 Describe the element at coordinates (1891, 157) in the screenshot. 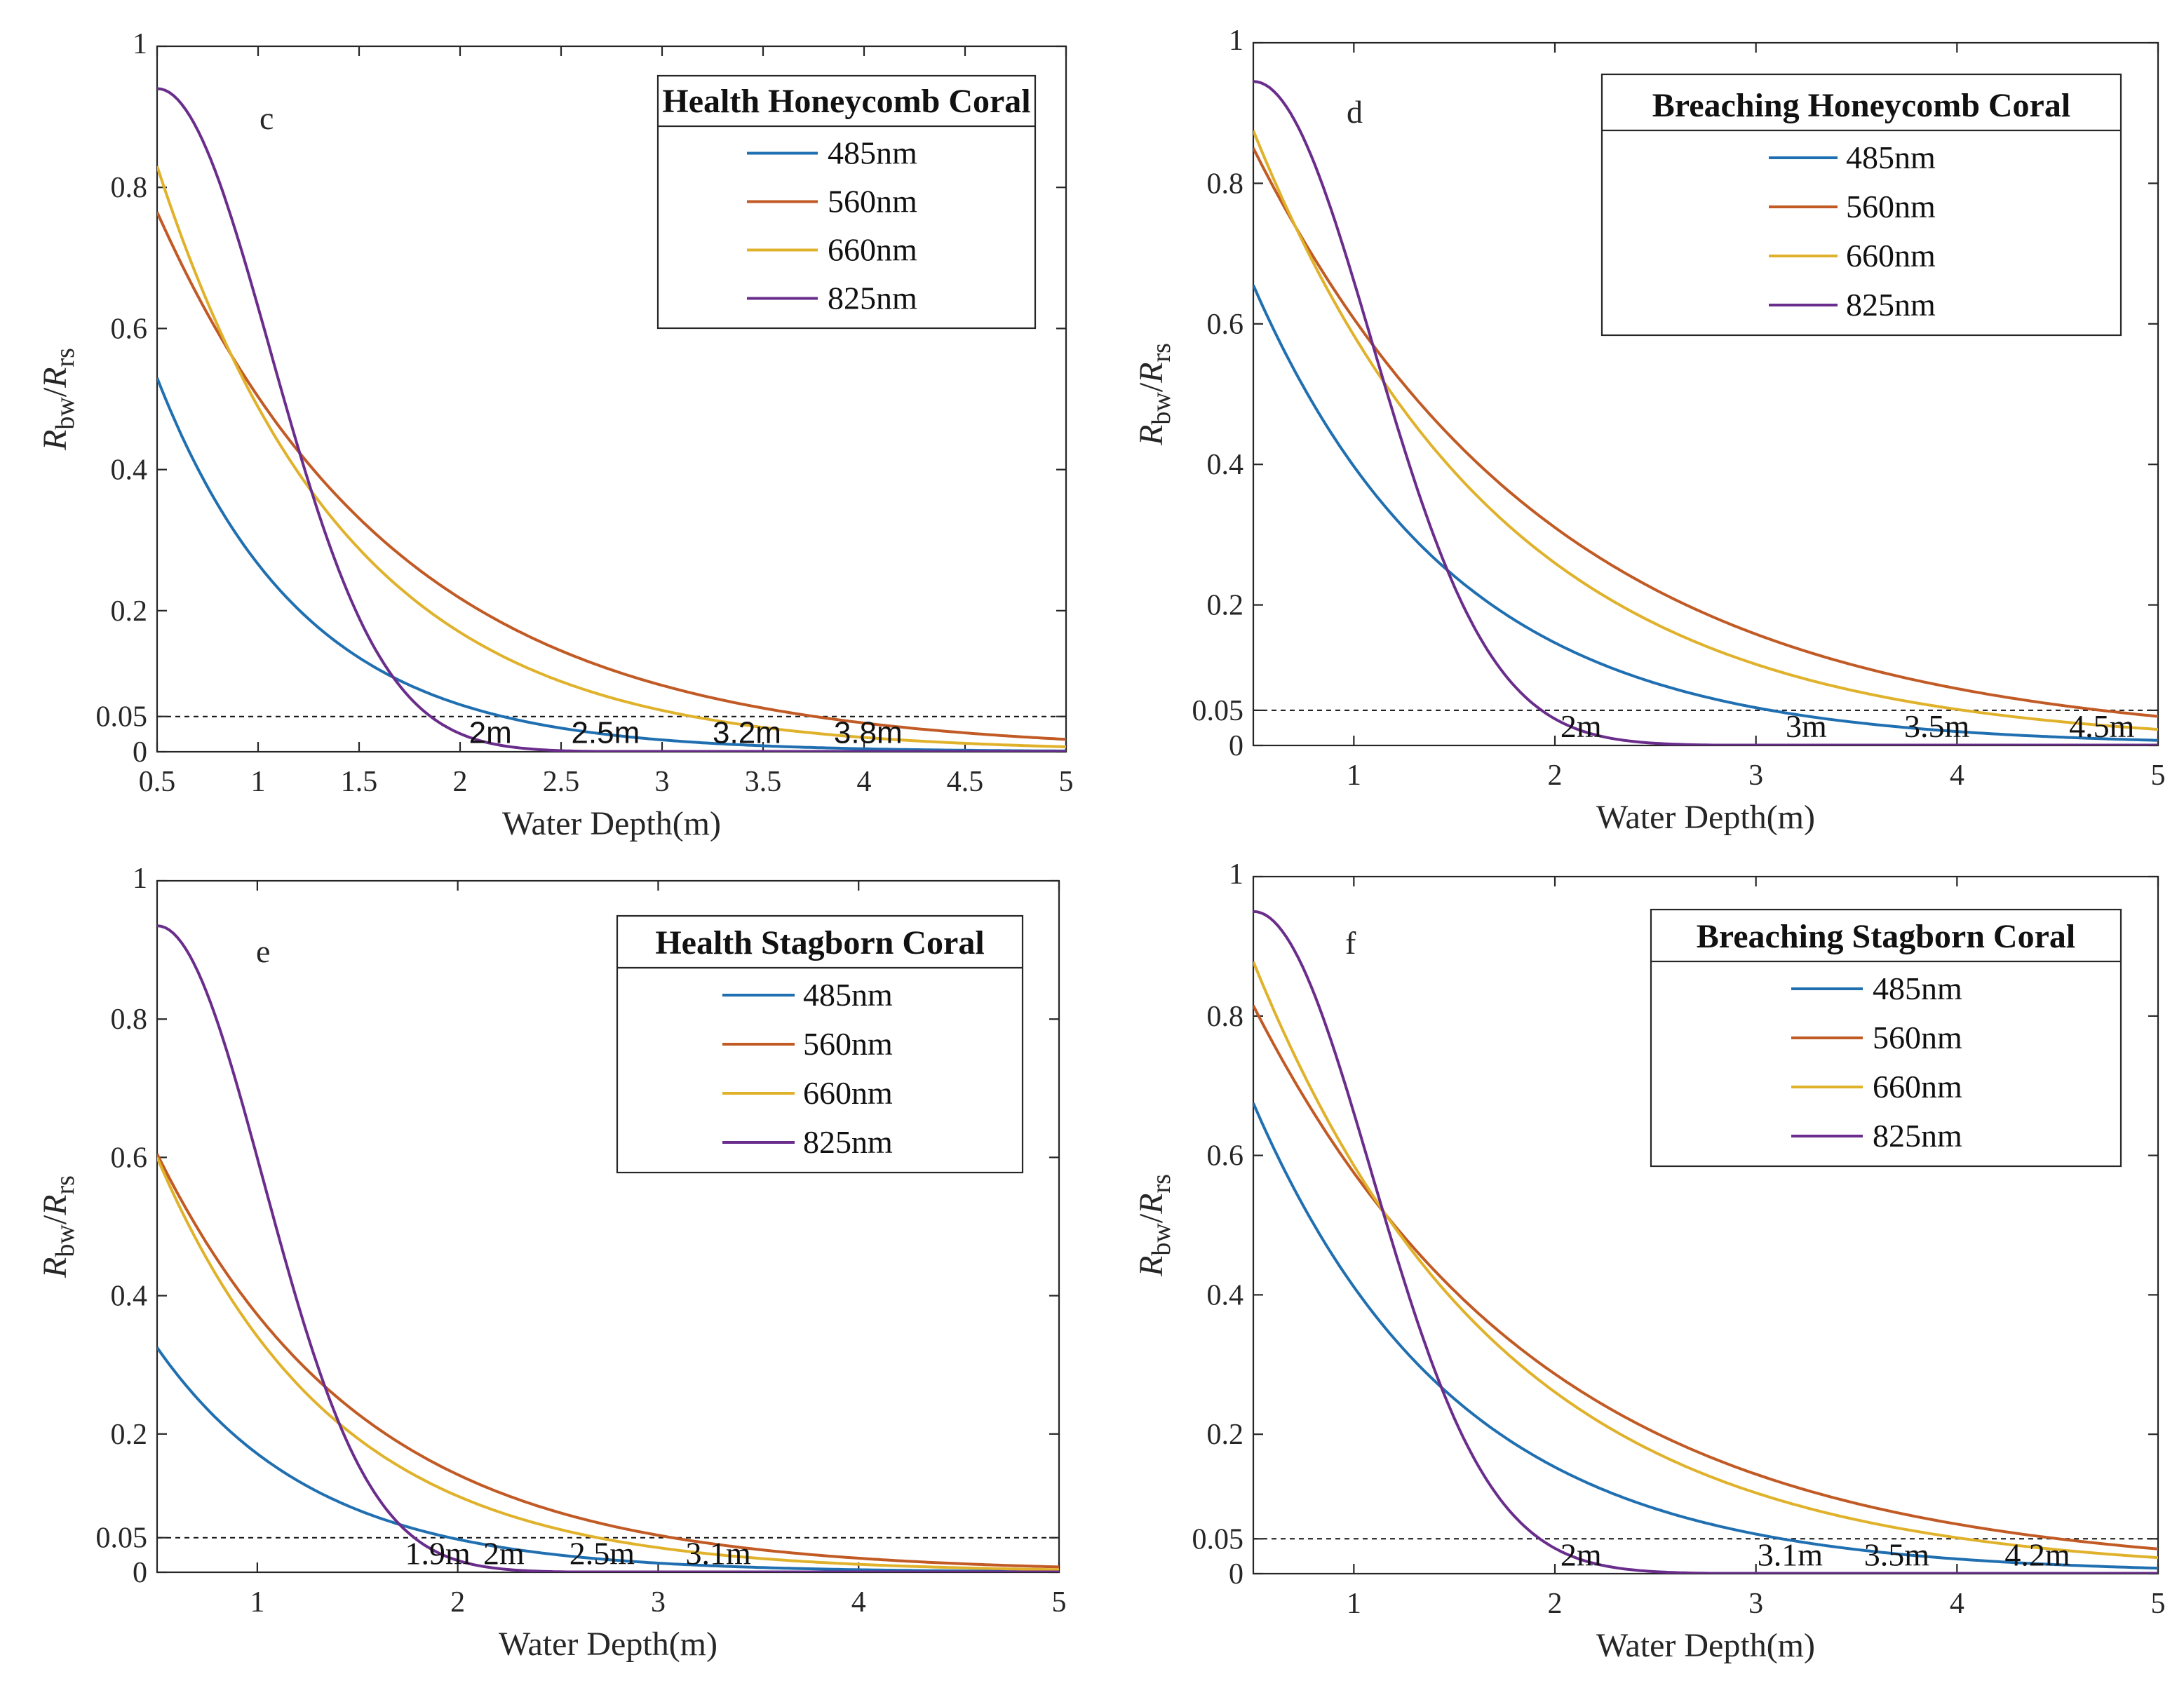

I see `legend-entry: 485nm` at that location.